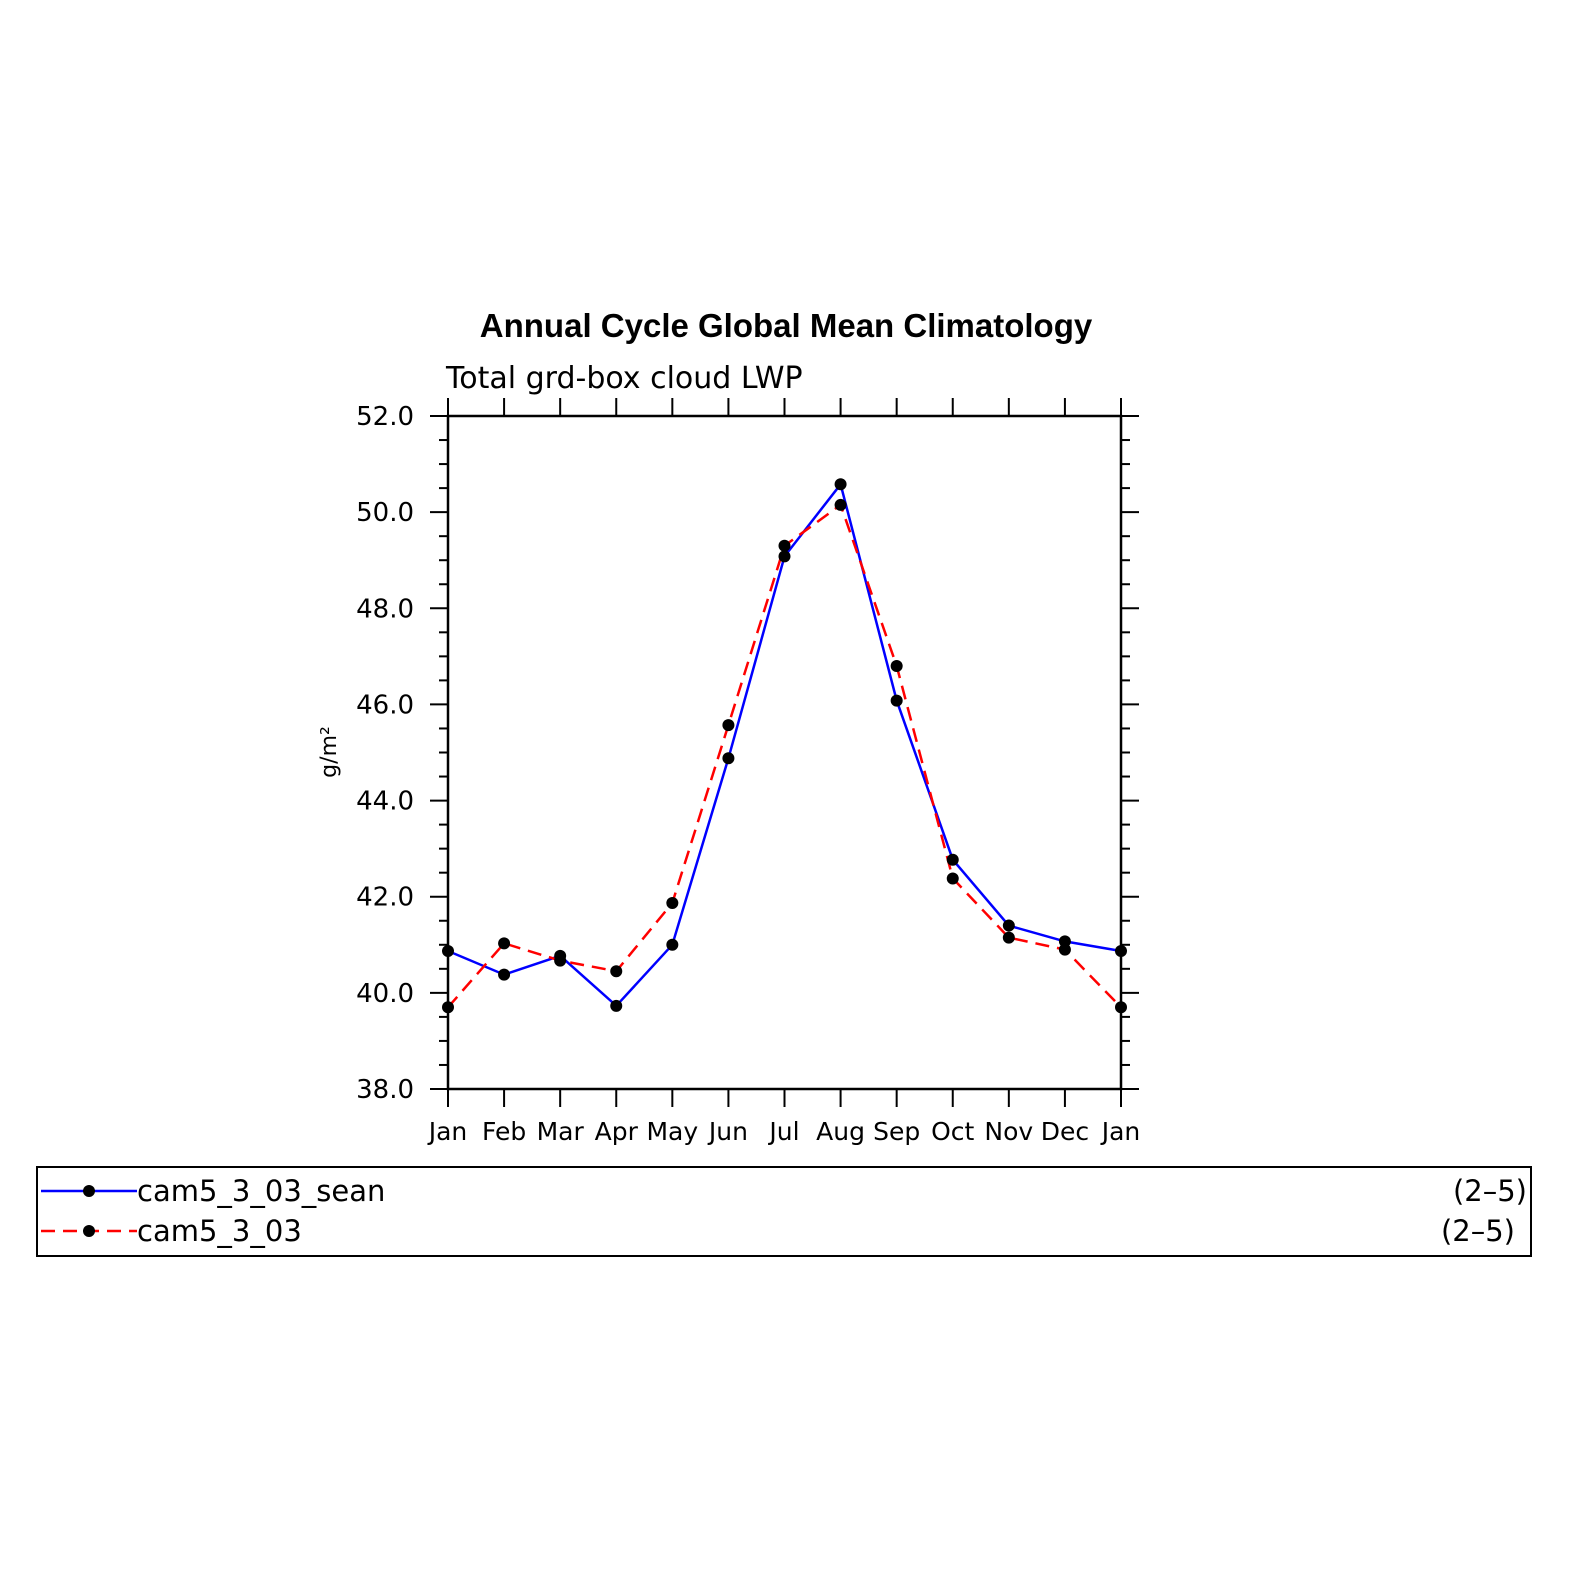 The image size is (1575, 1575). I want to click on x-tick-label: Feb, so click(504, 1131).